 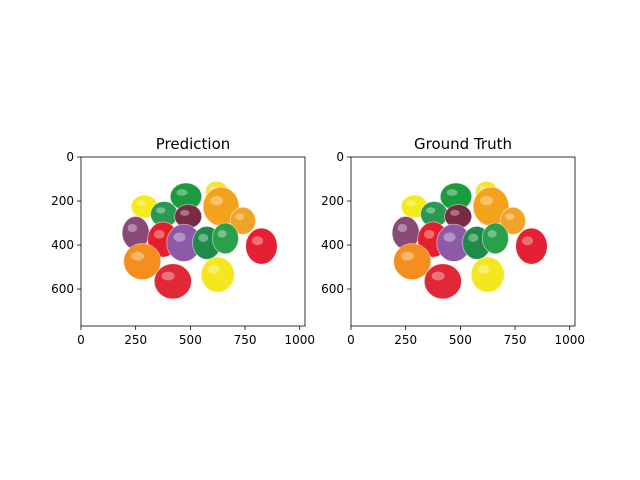 I want to click on panel-title: Ground Truth, so click(x=463, y=144).